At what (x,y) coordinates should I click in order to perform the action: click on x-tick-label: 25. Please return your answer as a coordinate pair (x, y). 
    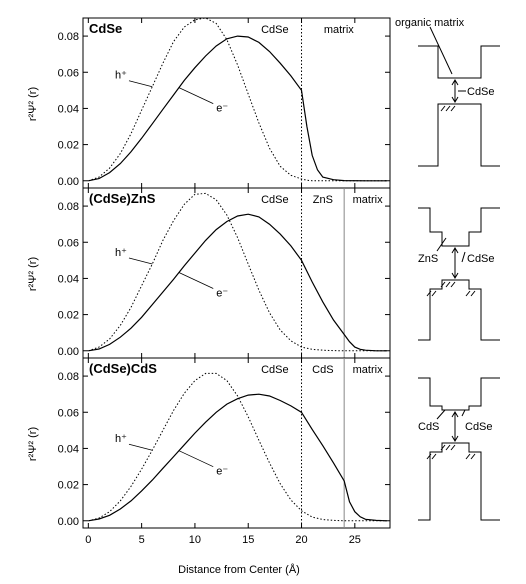
    Looking at the image, I should click on (355, 540).